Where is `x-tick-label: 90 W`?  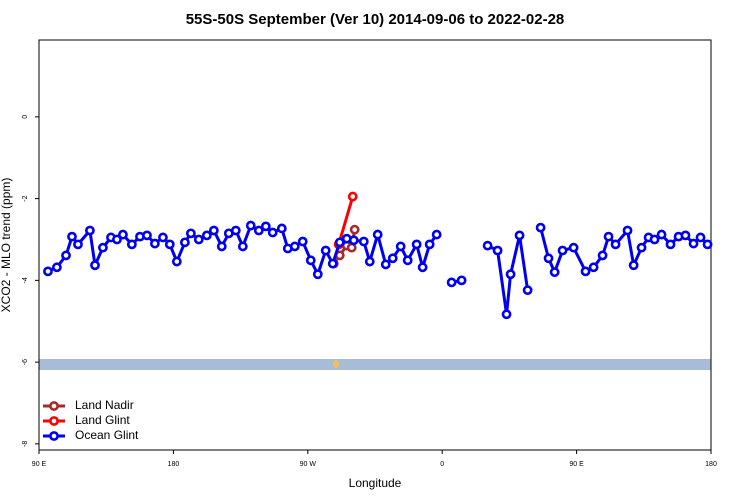
x-tick-label: 90 W is located at coordinates (308, 464).